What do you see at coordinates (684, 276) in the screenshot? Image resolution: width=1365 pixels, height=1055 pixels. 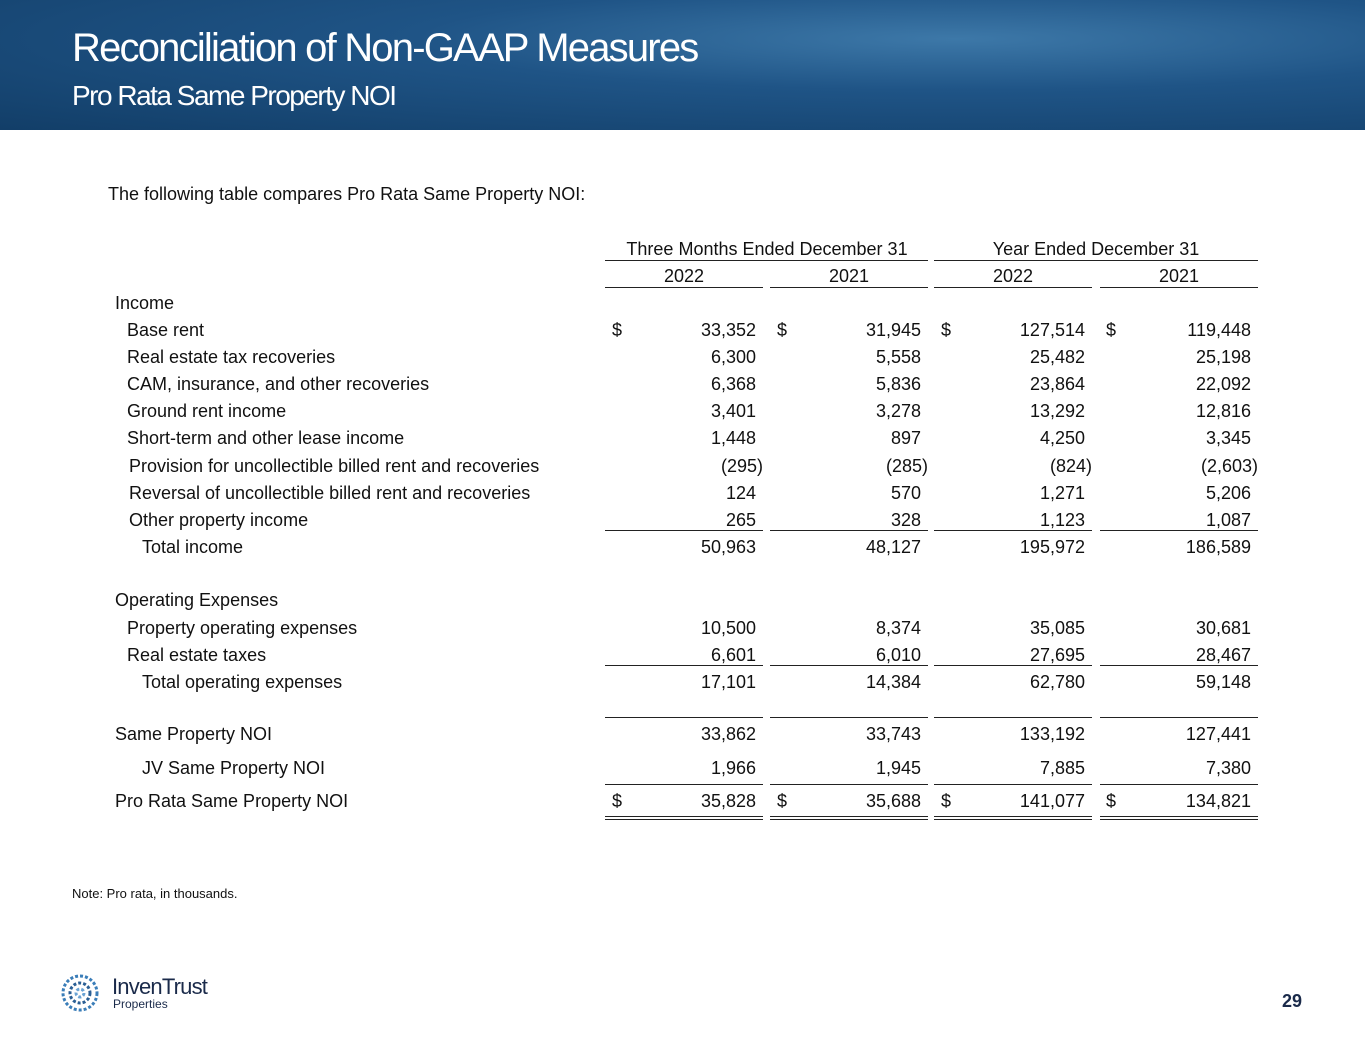 I see `year-header: 2022` at bounding box center [684, 276].